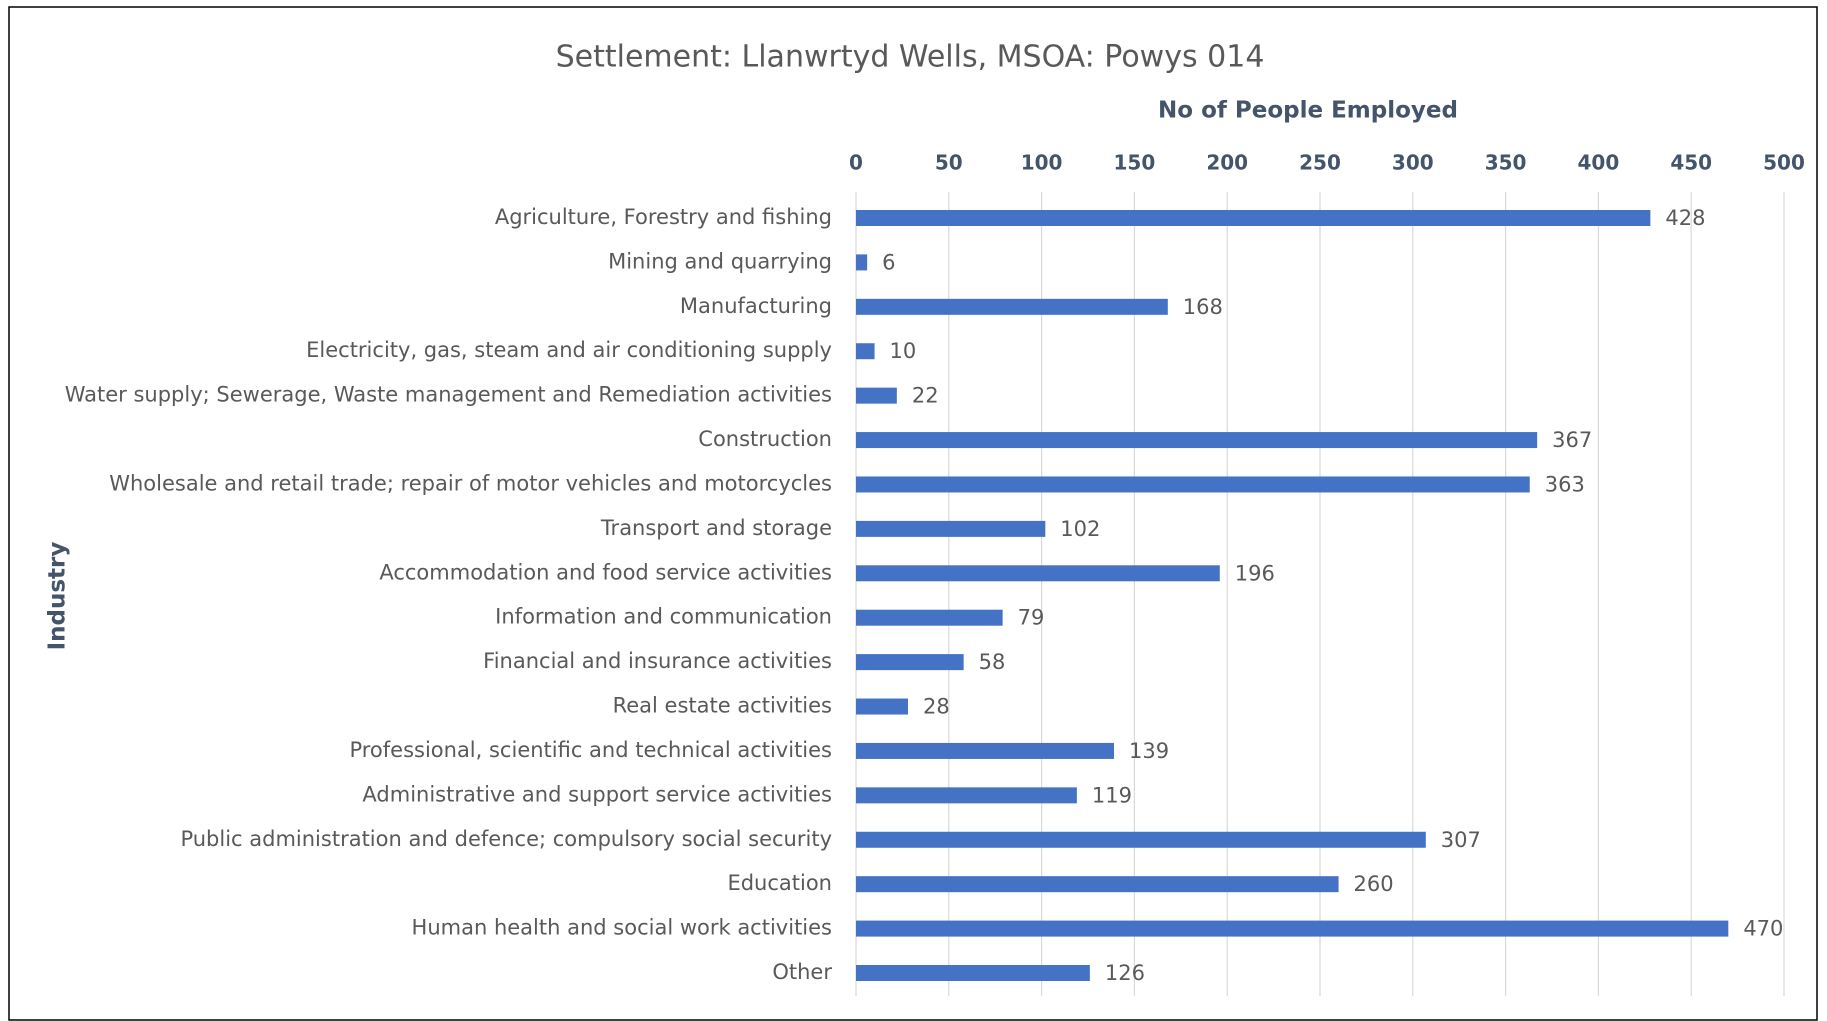 This screenshot has width=1827, height=1021. I want to click on data-label: 119, so click(1112, 795).